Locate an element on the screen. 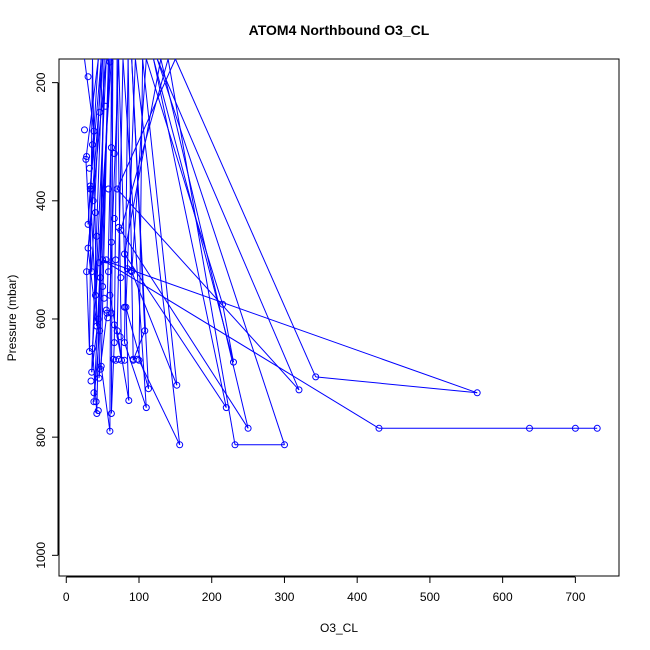 This screenshot has width=650, height=650. y-axis: 200 400 600 800 1000 is located at coordinates (46, 320).